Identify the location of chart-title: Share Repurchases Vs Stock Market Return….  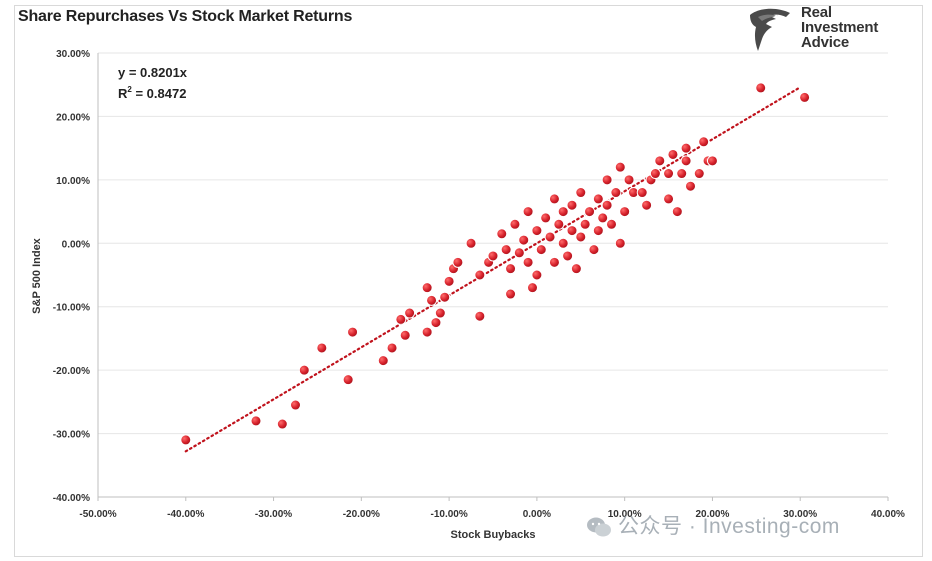
(185, 16).